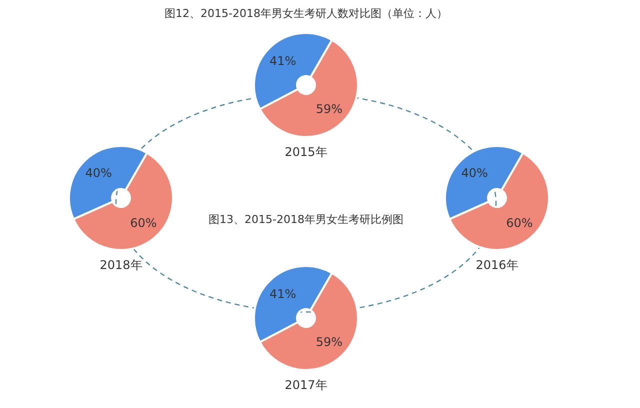 This screenshot has height=408, width=640. What do you see at coordinates (306, 152) in the screenshot?
I see `text: 2015年` at bounding box center [306, 152].